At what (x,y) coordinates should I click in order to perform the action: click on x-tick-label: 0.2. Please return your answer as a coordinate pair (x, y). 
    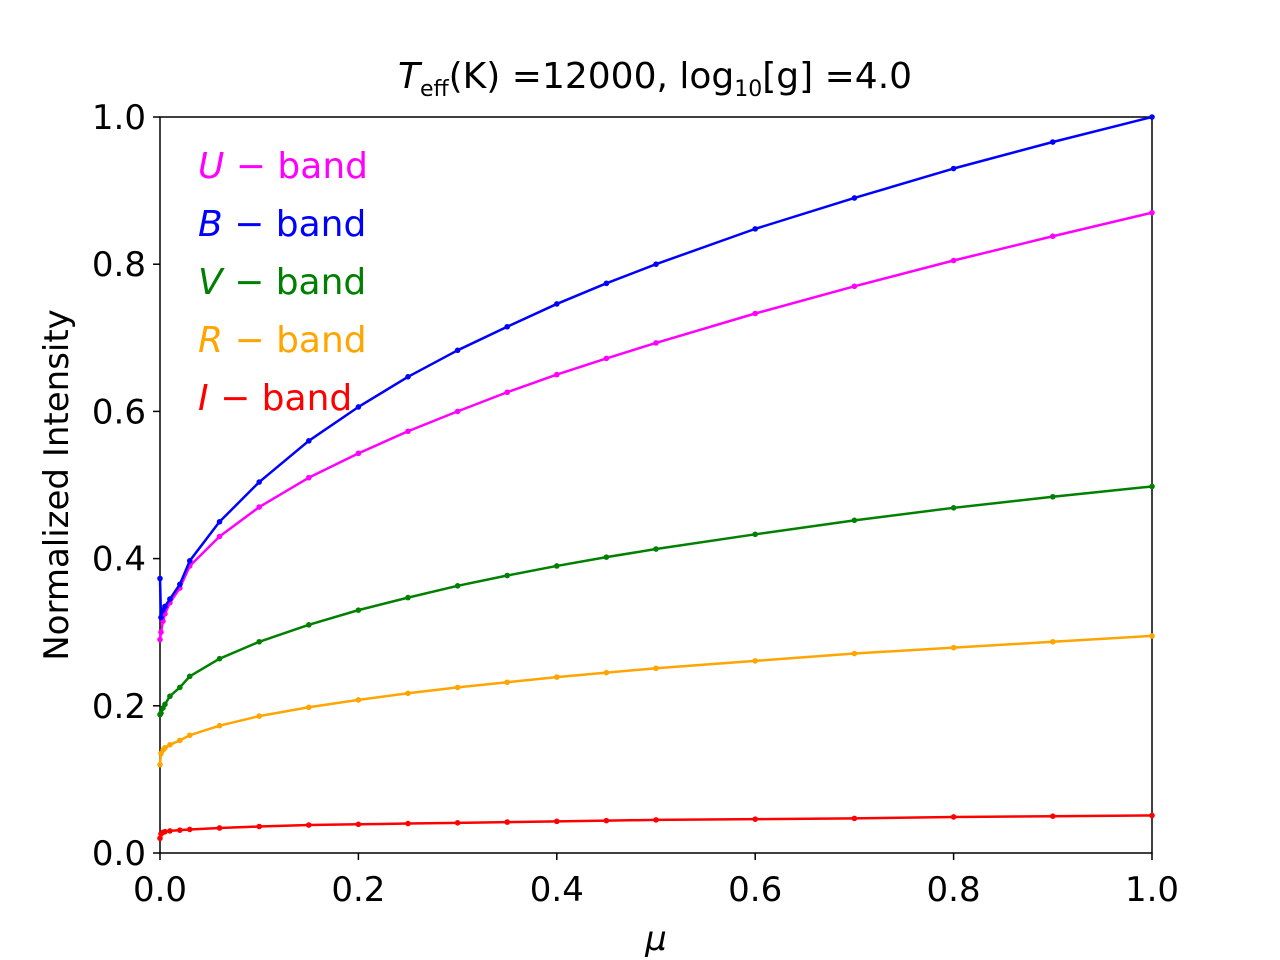
    Looking at the image, I should click on (358, 890).